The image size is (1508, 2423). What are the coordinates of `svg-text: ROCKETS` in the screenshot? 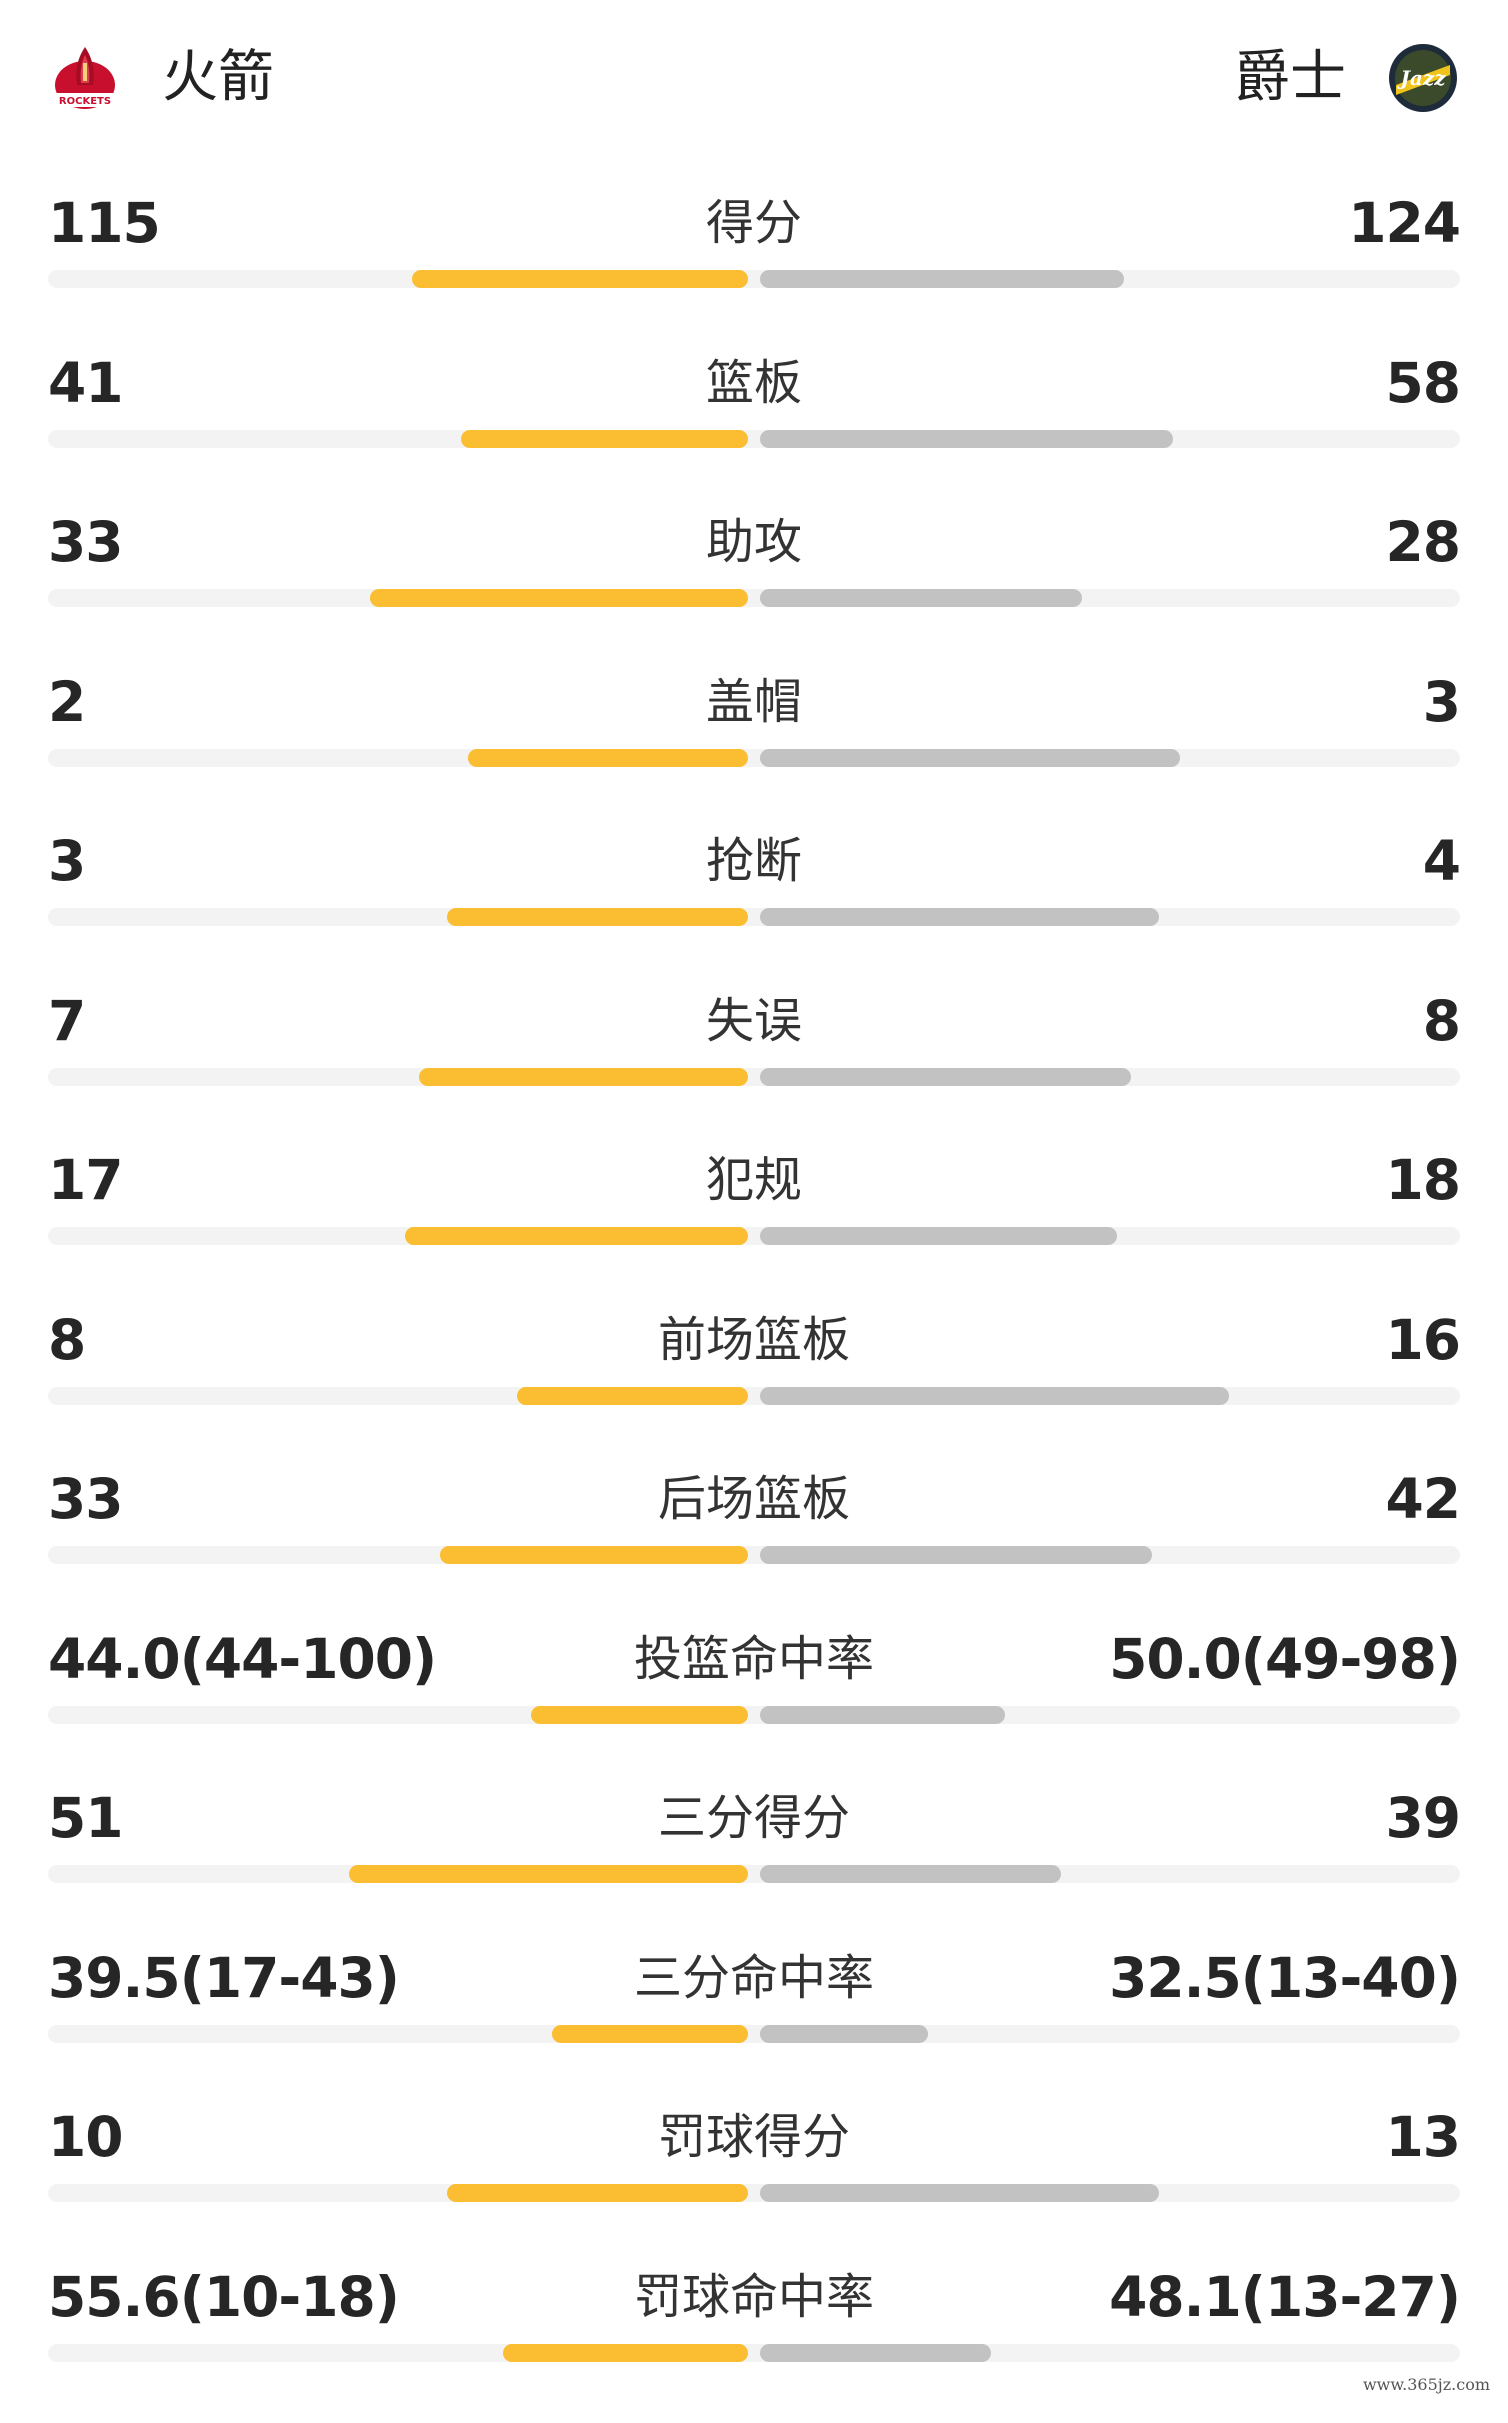 It's located at (85, 101).